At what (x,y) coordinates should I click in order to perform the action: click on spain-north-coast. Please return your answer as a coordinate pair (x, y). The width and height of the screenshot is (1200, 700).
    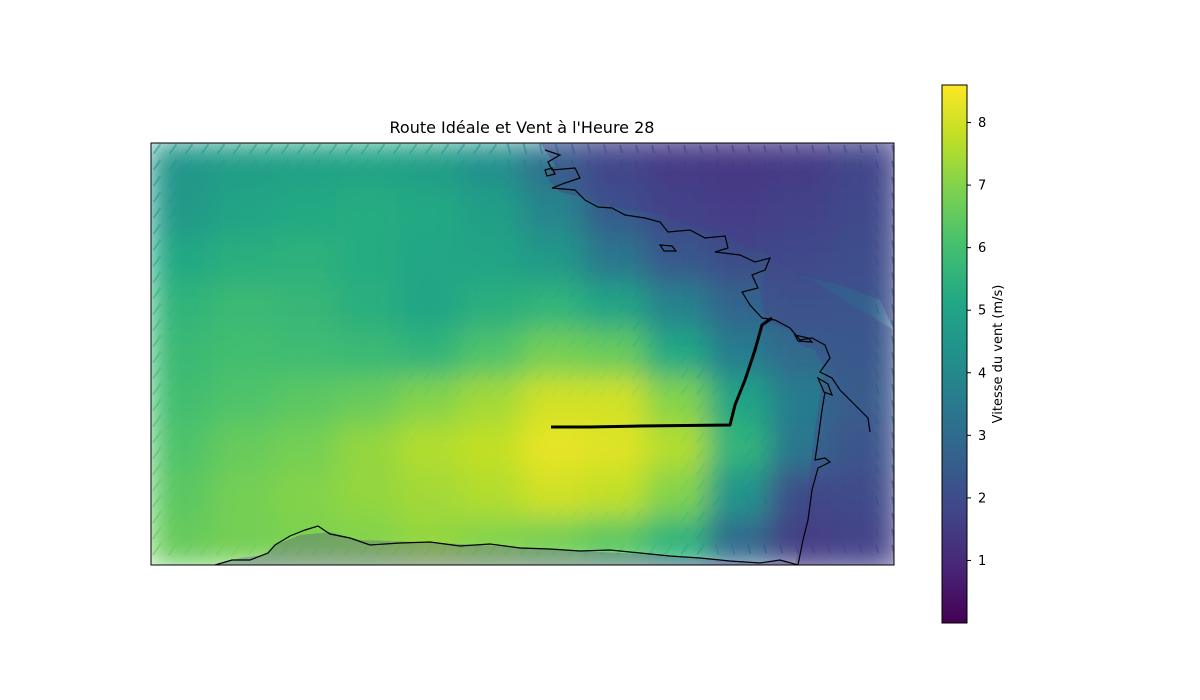
    Looking at the image, I should click on (505, 548).